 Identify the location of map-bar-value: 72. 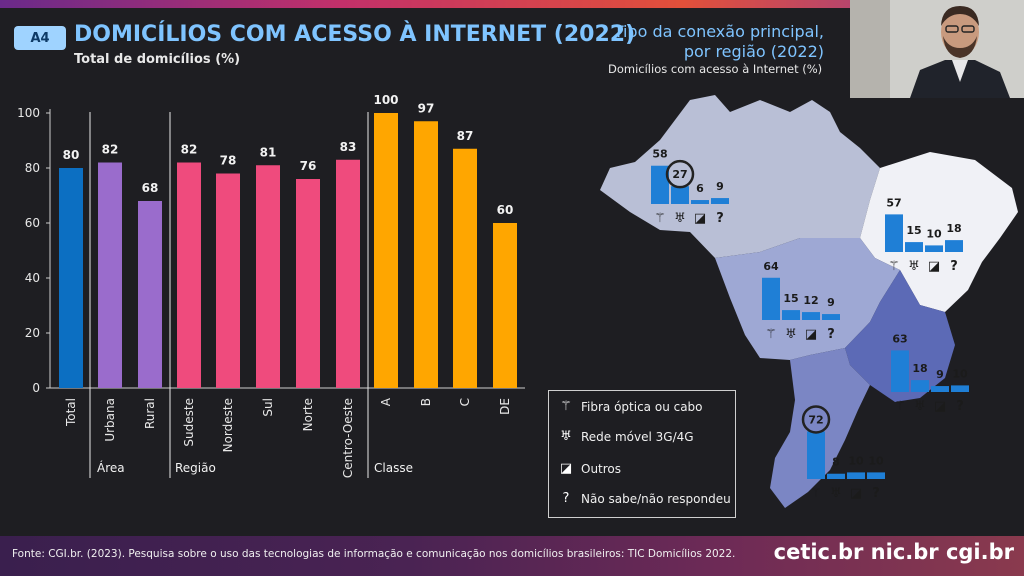
(815, 419).